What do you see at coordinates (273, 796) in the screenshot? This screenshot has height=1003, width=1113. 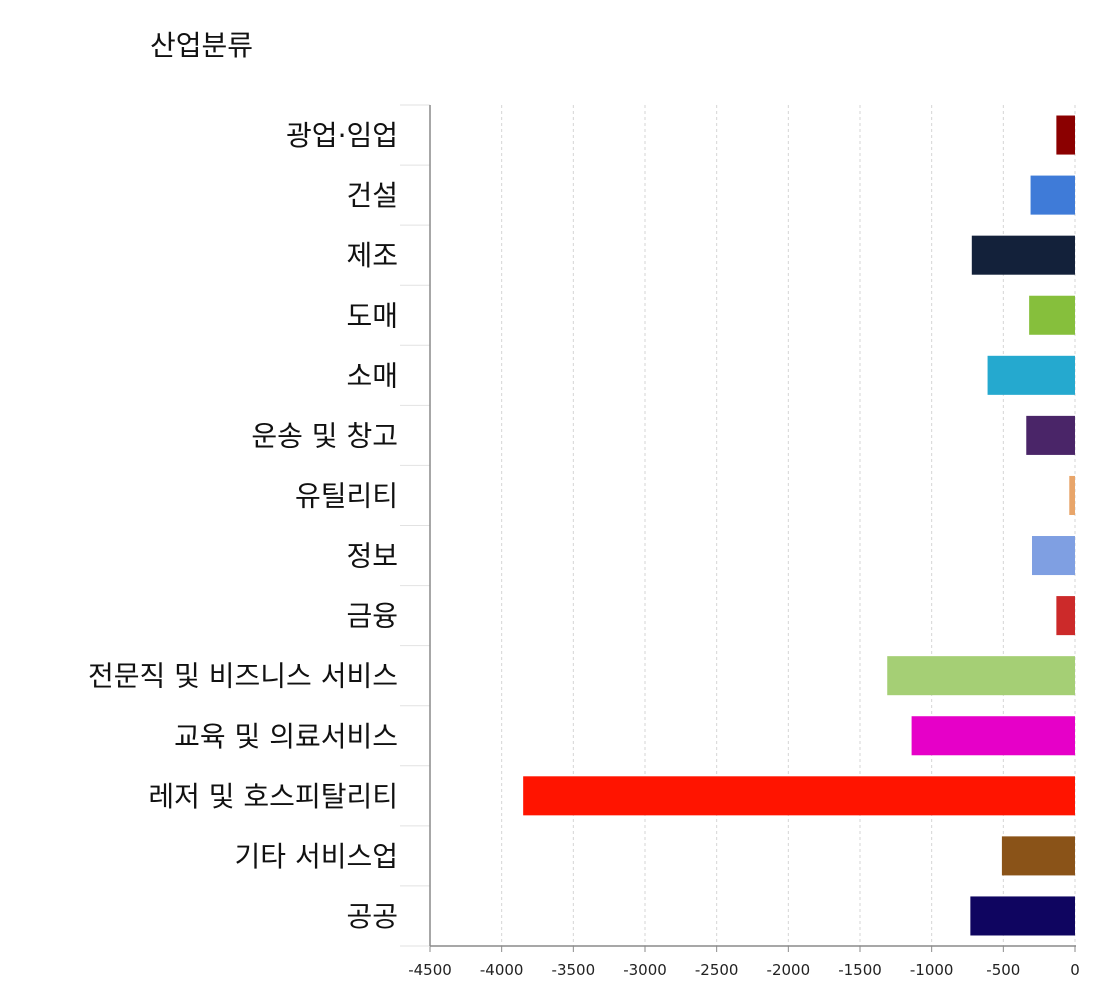 I see `category-label: 레저 및 호스피탈리티` at bounding box center [273, 796].